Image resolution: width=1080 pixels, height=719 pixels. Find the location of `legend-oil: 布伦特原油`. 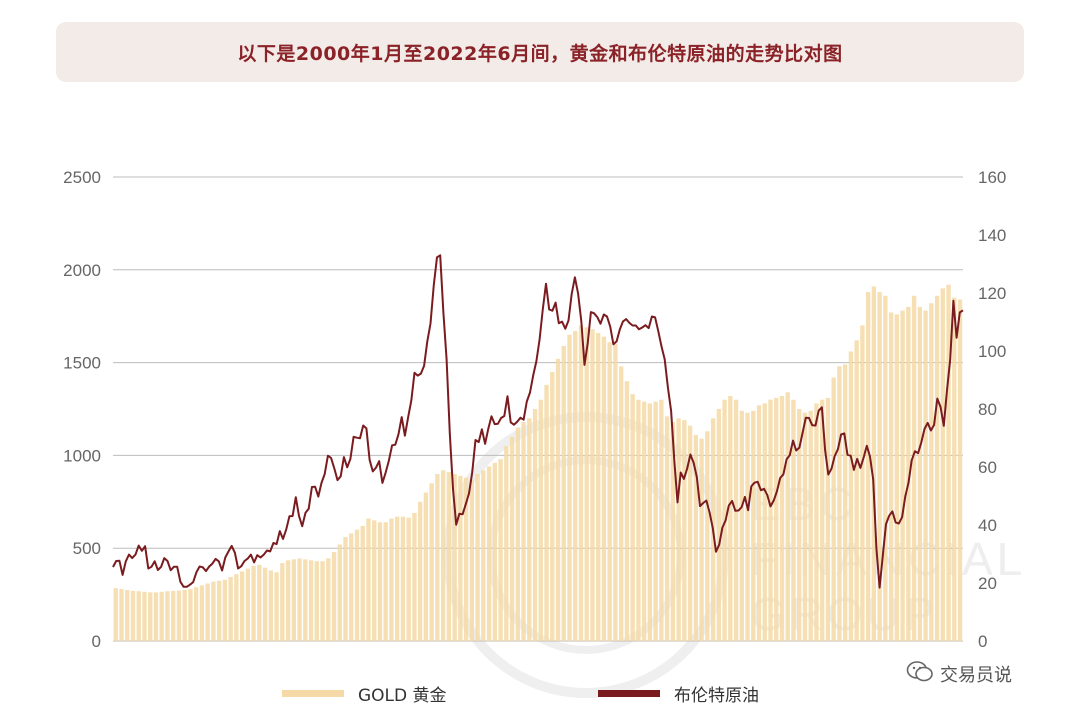

legend-oil: 布伦特原油 is located at coordinates (678, 693).